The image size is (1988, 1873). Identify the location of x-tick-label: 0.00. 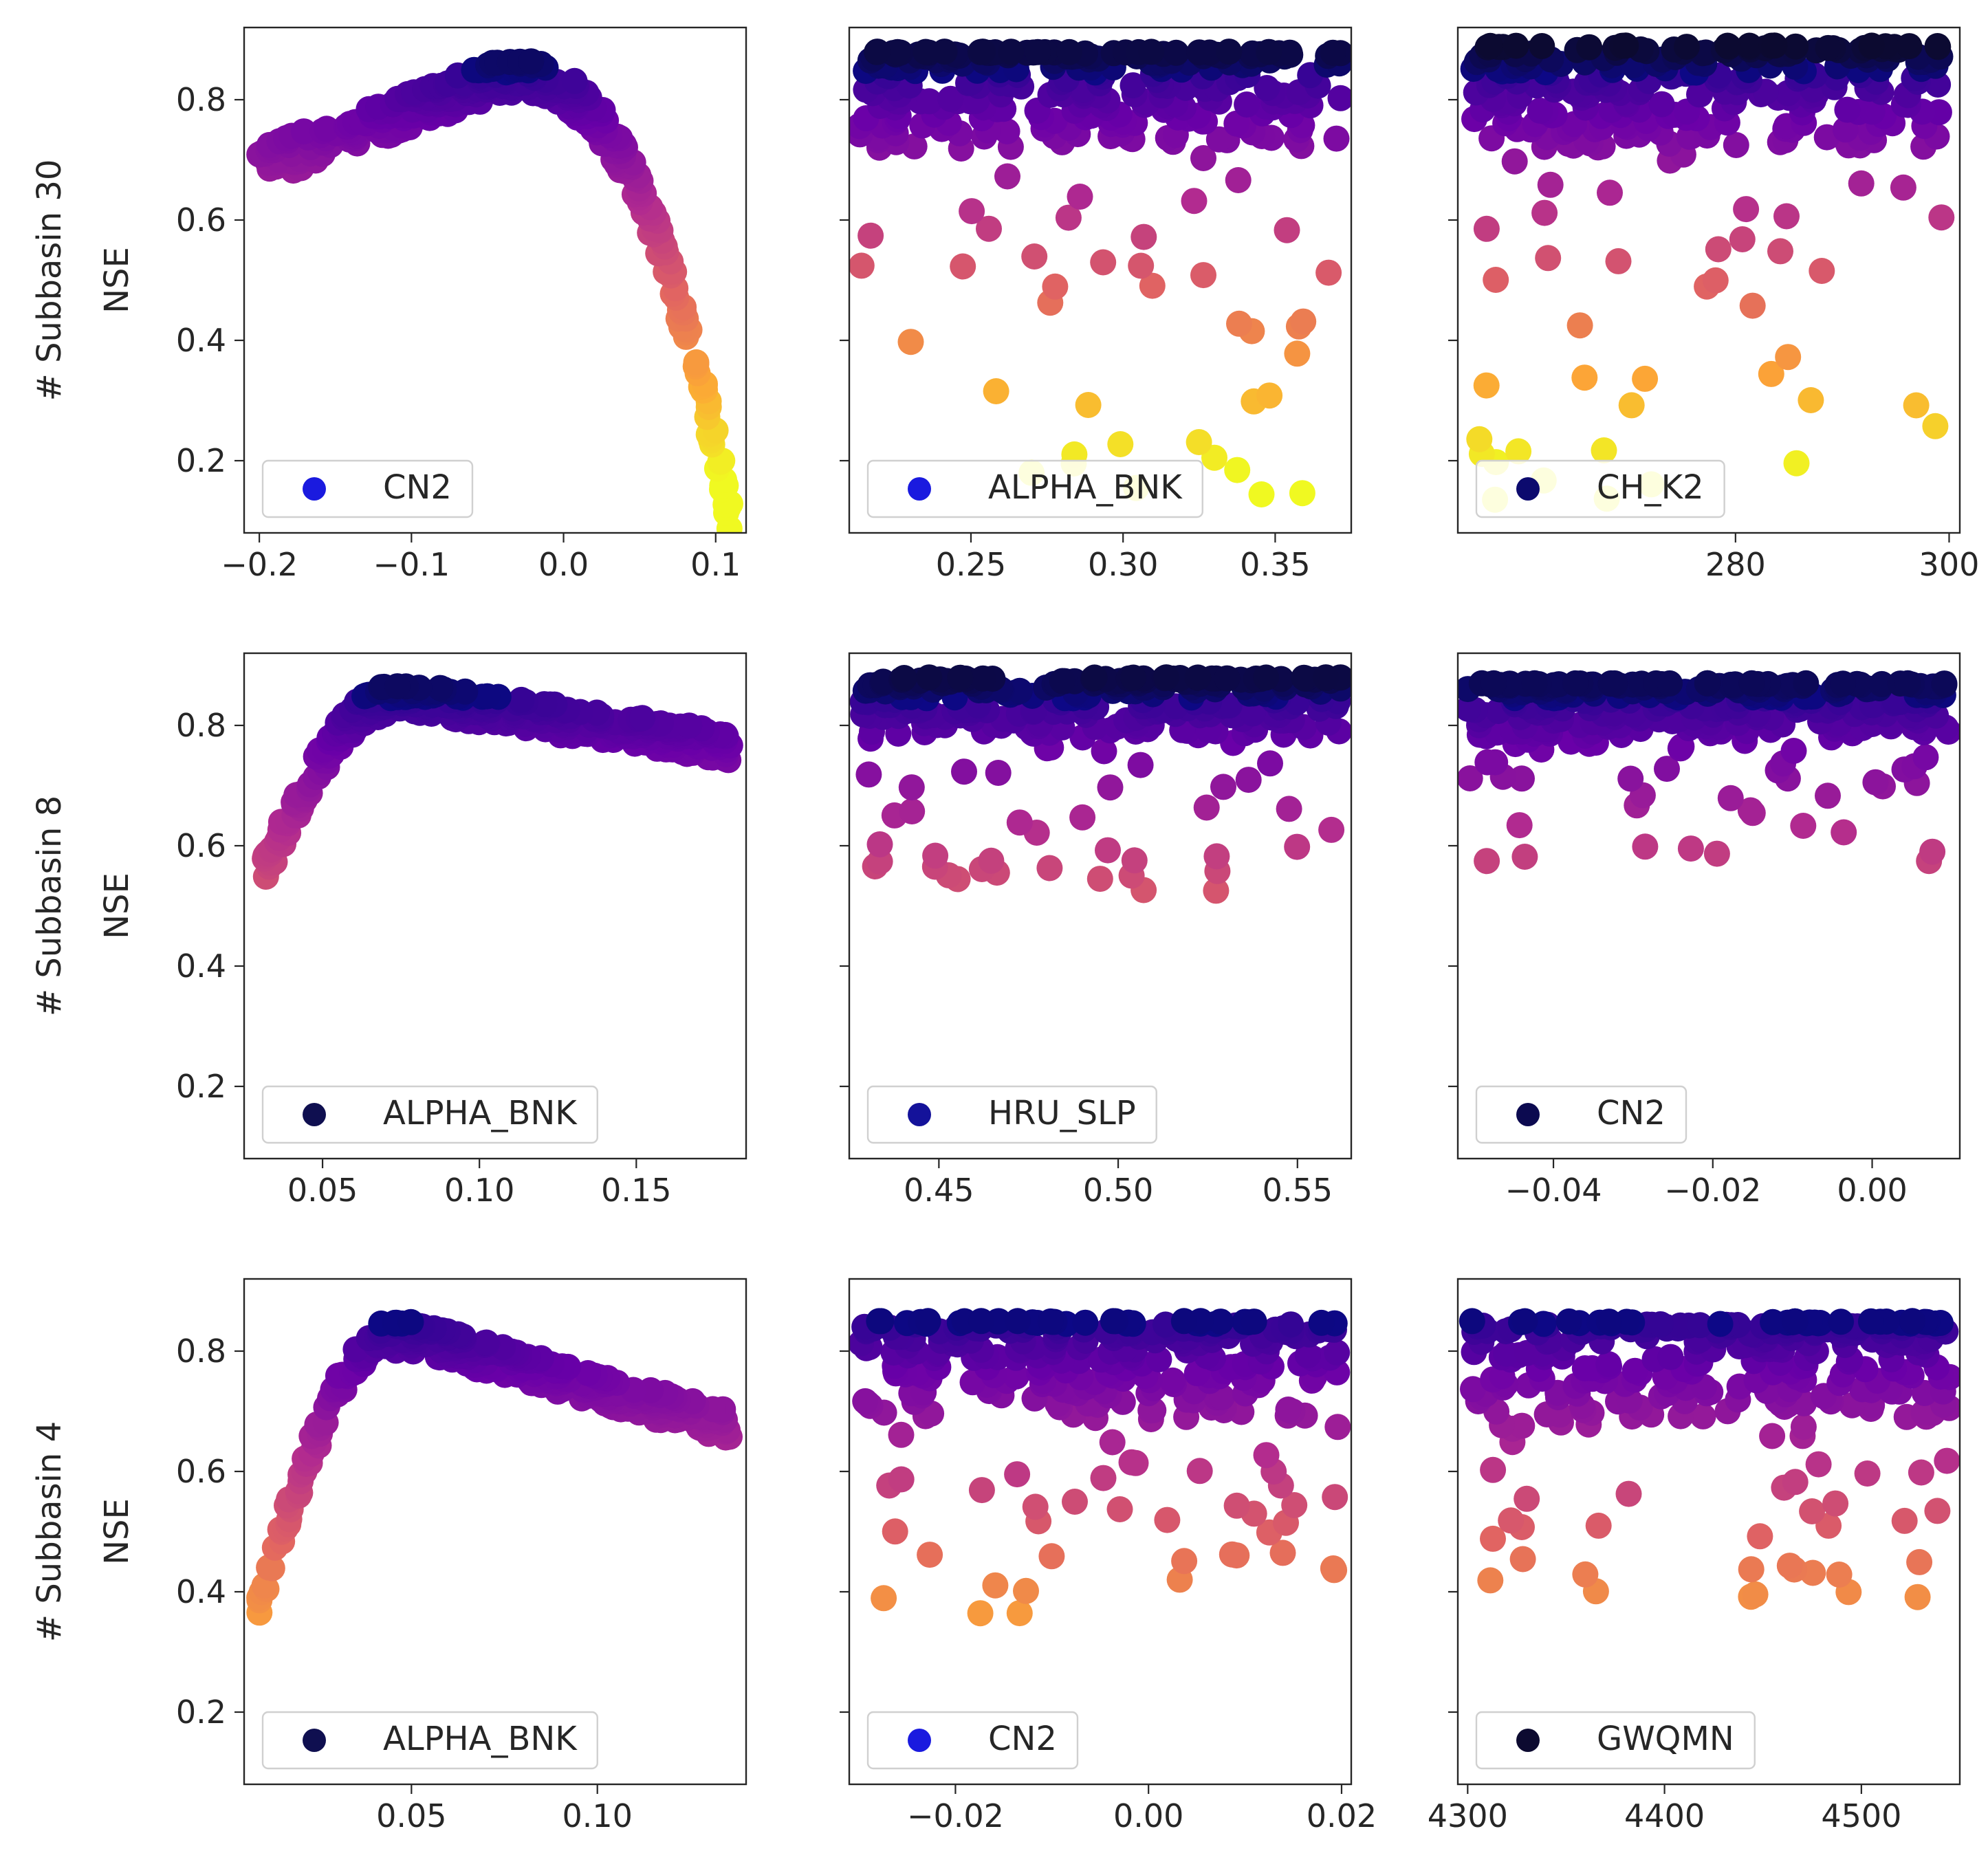
(1148, 1815).